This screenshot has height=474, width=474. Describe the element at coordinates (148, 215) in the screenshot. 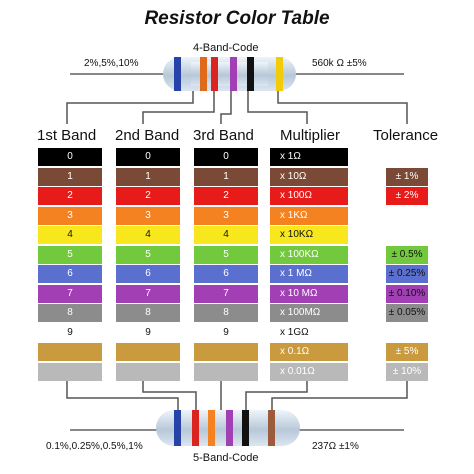

I see `band2-cell: 3` at that location.